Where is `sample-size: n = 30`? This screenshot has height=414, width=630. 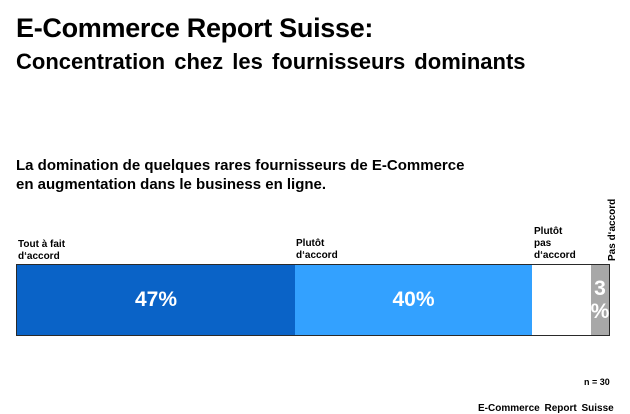
sample-size: n = 30 is located at coordinates (597, 382).